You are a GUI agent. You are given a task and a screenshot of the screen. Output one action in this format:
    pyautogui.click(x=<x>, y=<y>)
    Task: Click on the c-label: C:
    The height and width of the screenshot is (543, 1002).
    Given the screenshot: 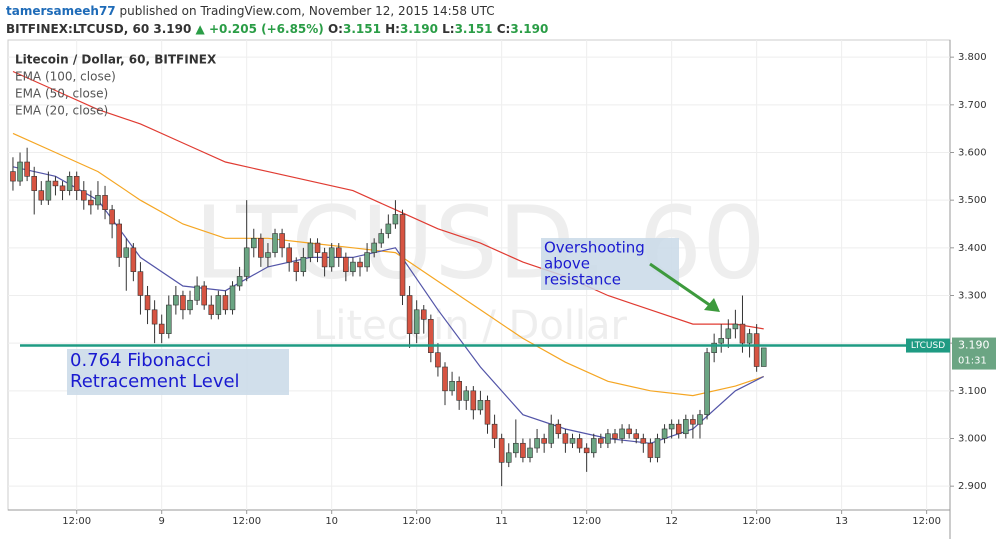 What is the action you would take?
    pyautogui.click(x=504, y=29)
    